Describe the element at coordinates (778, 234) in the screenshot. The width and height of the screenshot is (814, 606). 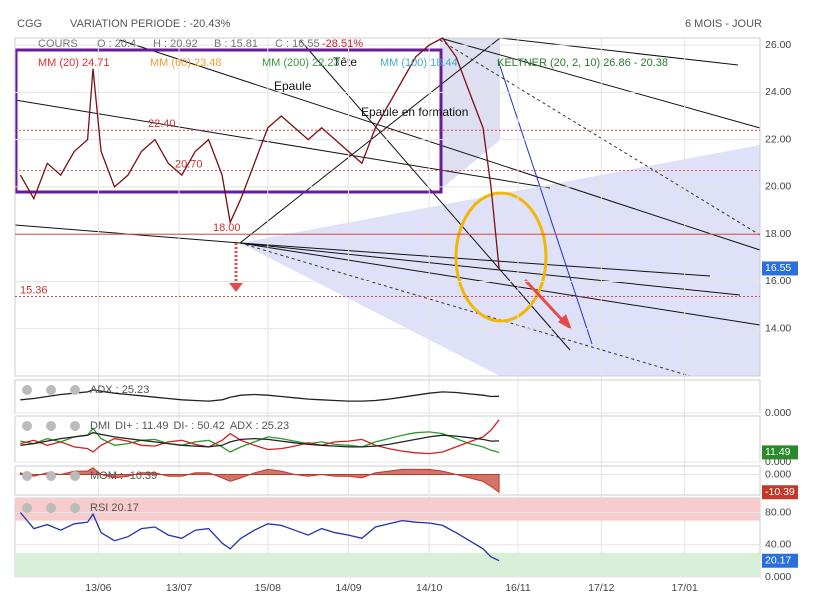
I see `y-tick-label: 18.00` at that location.